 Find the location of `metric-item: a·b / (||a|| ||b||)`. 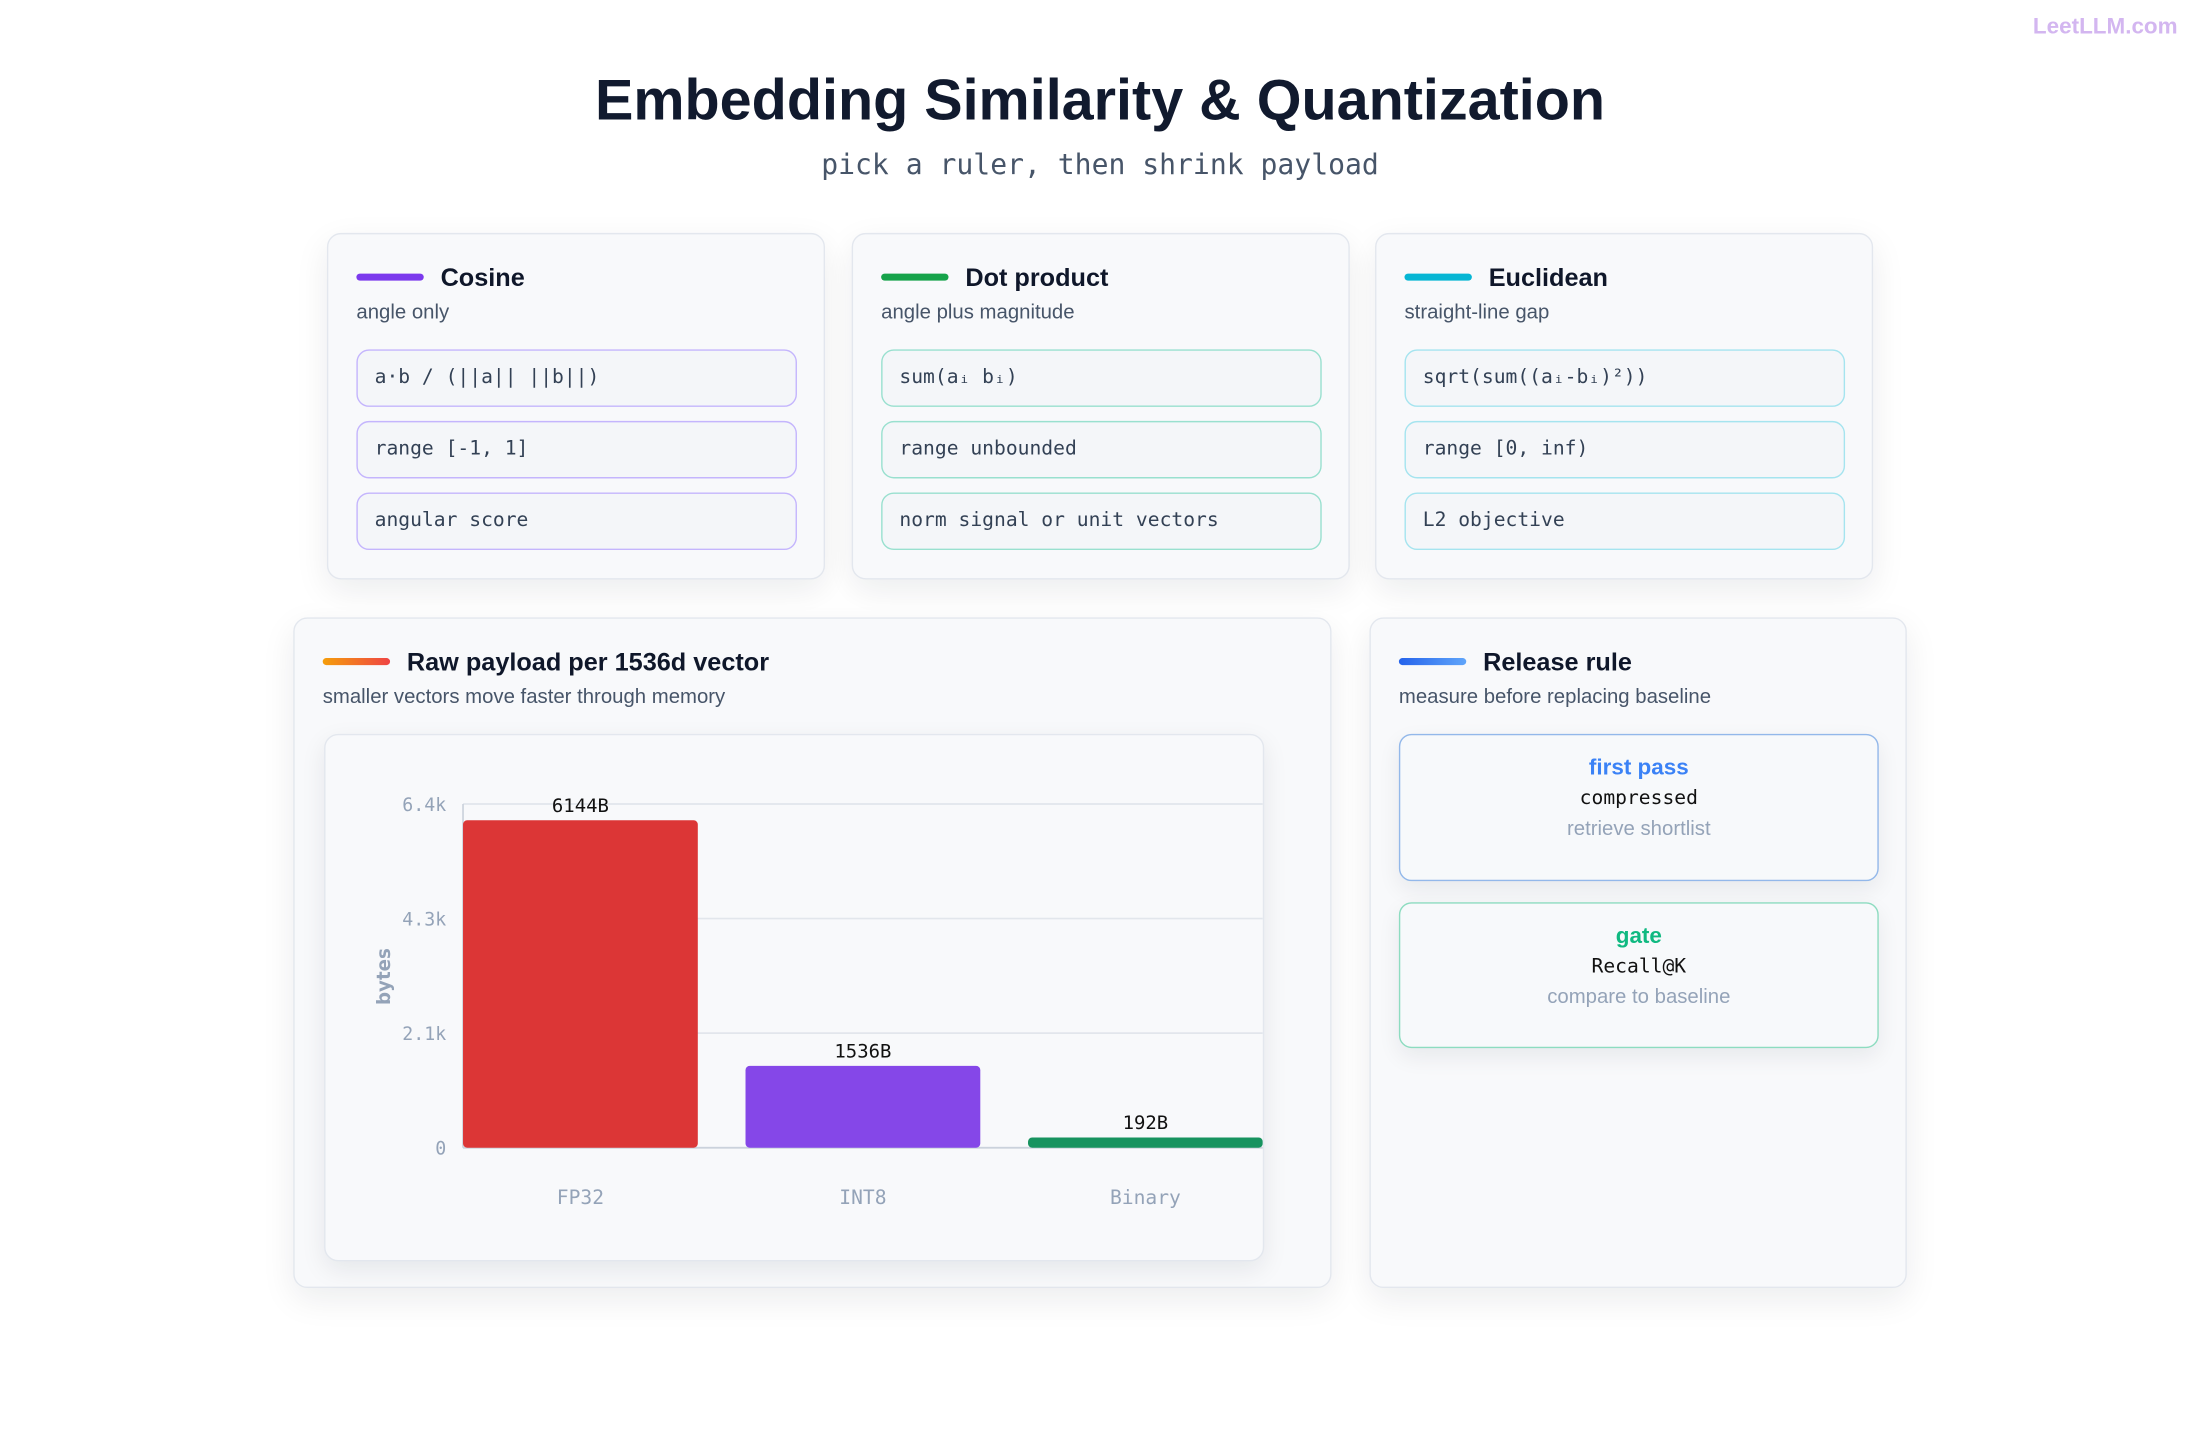

metric-item: a·b / (||a|| ||b||) is located at coordinates (576, 378).